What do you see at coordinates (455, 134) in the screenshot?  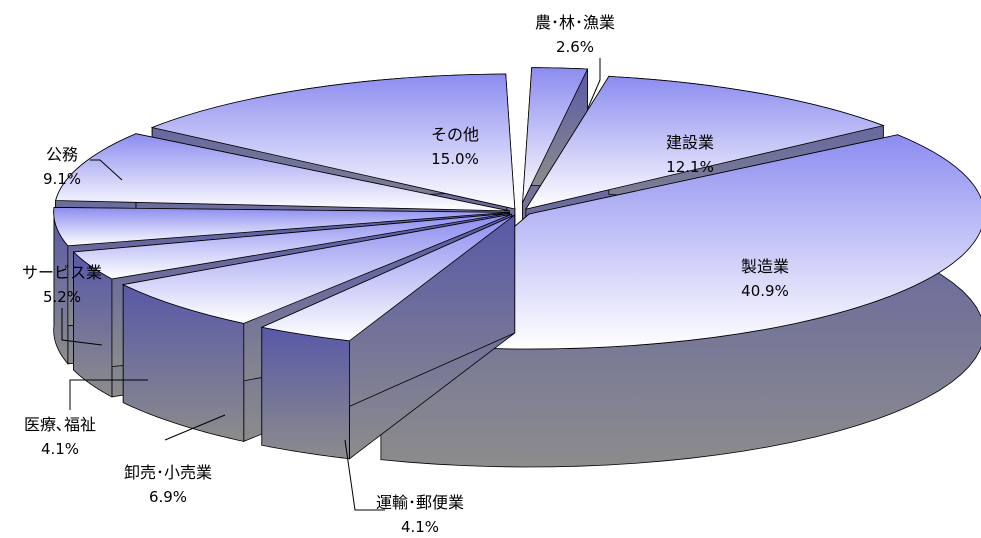 I see `slice-name-label: その他` at bounding box center [455, 134].